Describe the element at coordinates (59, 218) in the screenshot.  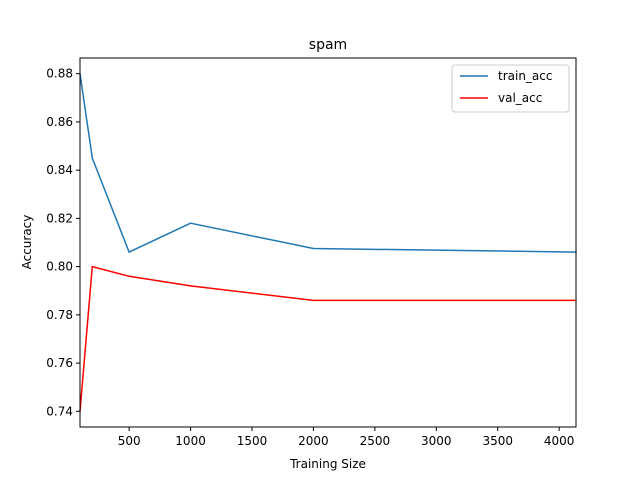
I see `y-tick-label: 0.82` at that location.